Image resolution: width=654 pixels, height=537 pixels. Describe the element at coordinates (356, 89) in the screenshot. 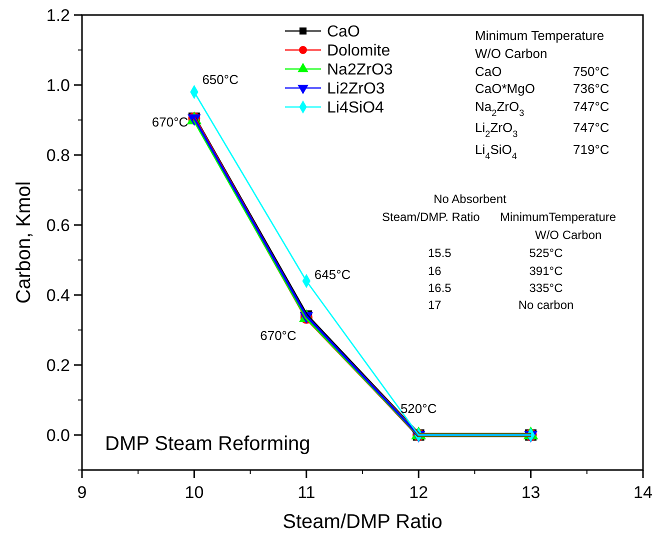

I see `legend-label: Li2ZrO3` at that location.